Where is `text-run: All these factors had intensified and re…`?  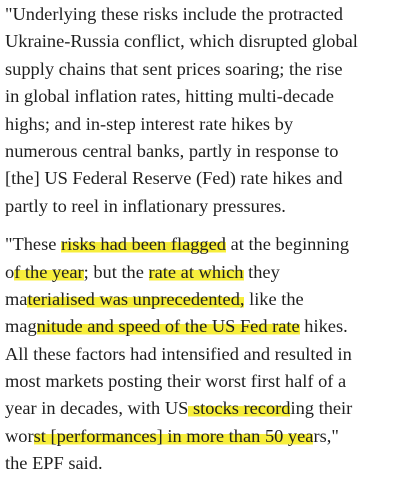 text-run: All these factors had intensified and re… is located at coordinates (178, 353).